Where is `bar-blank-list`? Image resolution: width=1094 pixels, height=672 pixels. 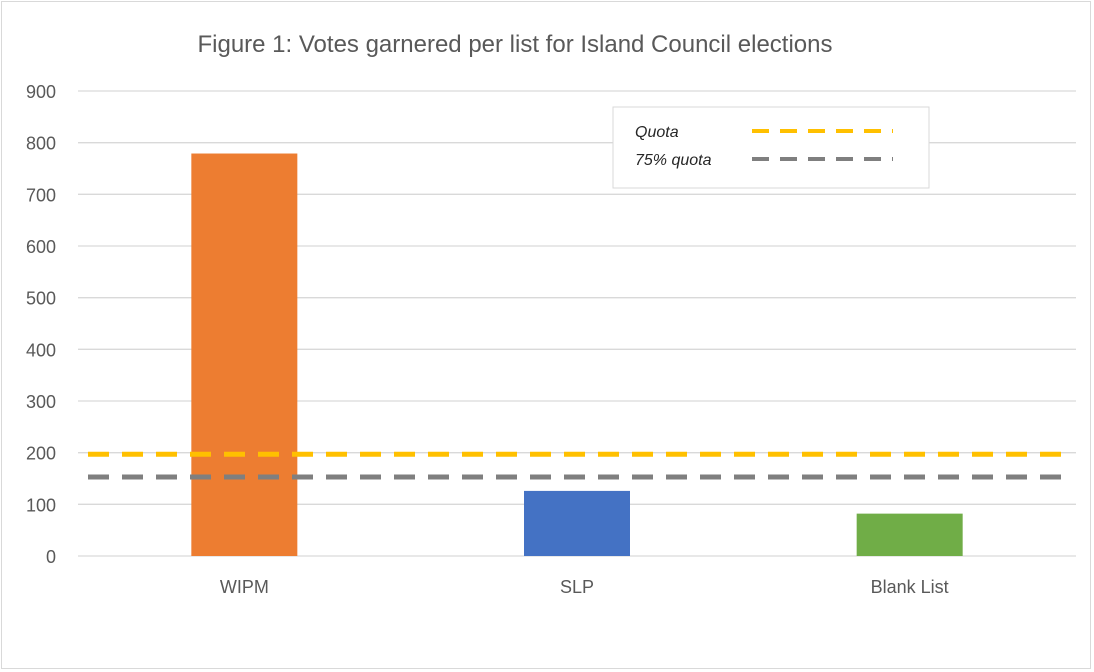 bar-blank-list is located at coordinates (909, 534).